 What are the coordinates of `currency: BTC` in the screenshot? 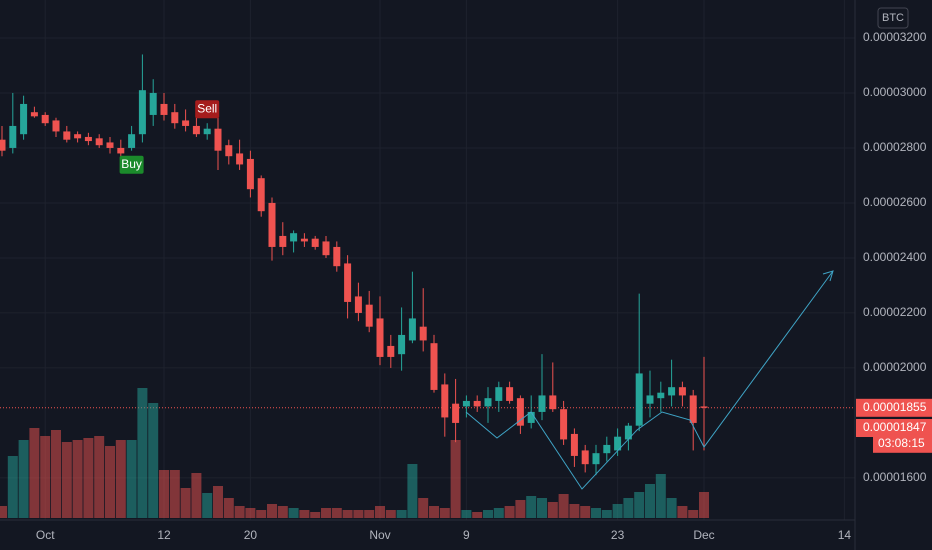 It's located at (893, 18).